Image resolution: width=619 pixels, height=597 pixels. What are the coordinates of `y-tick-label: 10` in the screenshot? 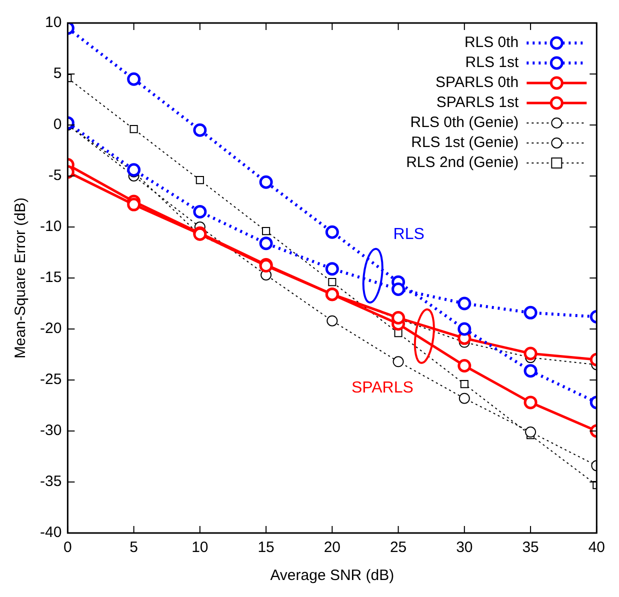 It's located at (53, 23).